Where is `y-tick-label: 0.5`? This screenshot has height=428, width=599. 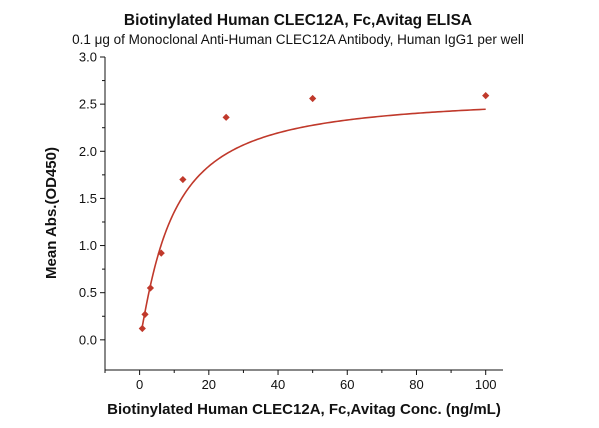 y-tick-label: 0.5 is located at coordinates (88, 292).